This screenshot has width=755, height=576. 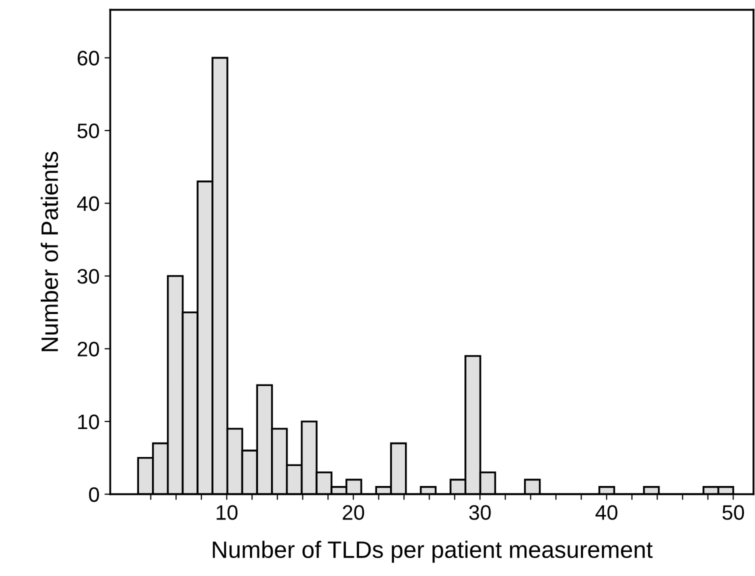 What do you see at coordinates (88, 204) in the screenshot?
I see `y-tick-label: 40` at bounding box center [88, 204].